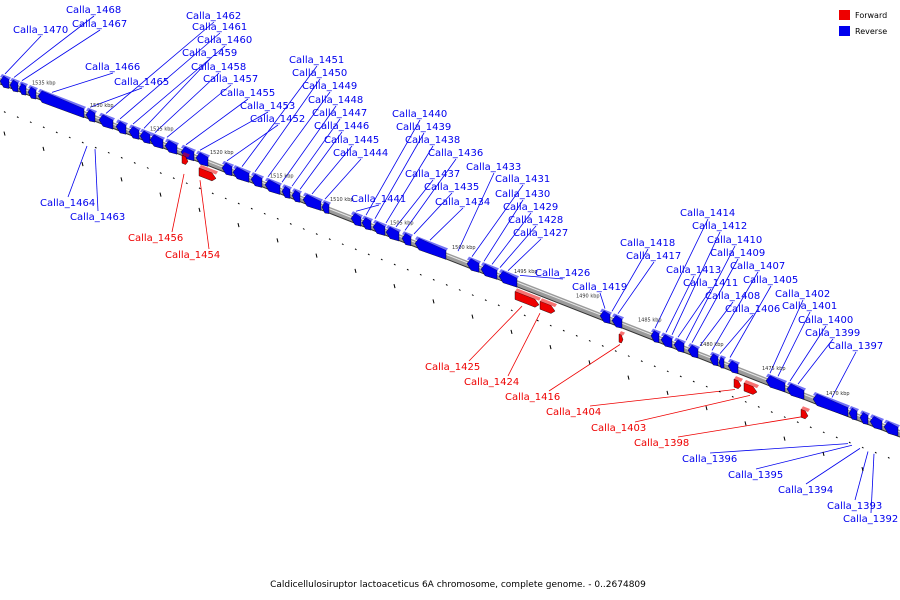 The height and width of the screenshot is (600, 900). I want to click on gene-label-calla_1400: Calla_1400, so click(825, 320).